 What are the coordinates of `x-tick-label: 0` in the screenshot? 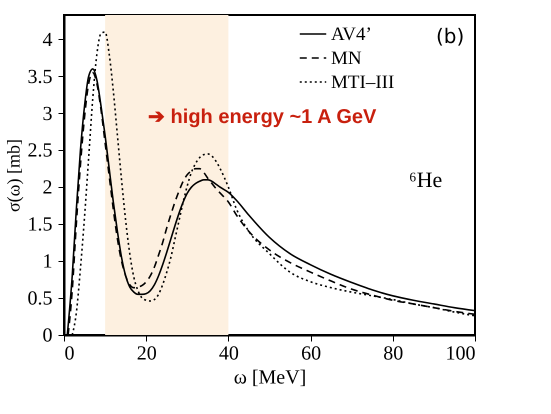 It's located at (69, 353).